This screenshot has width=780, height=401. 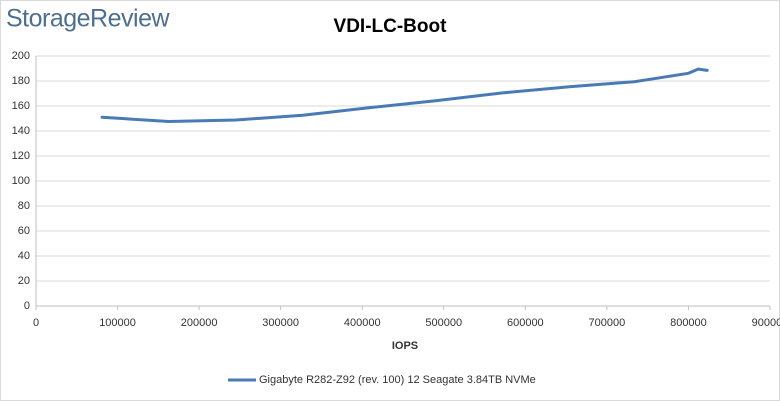 I want to click on x-tick-label: 100000, so click(x=117, y=323).